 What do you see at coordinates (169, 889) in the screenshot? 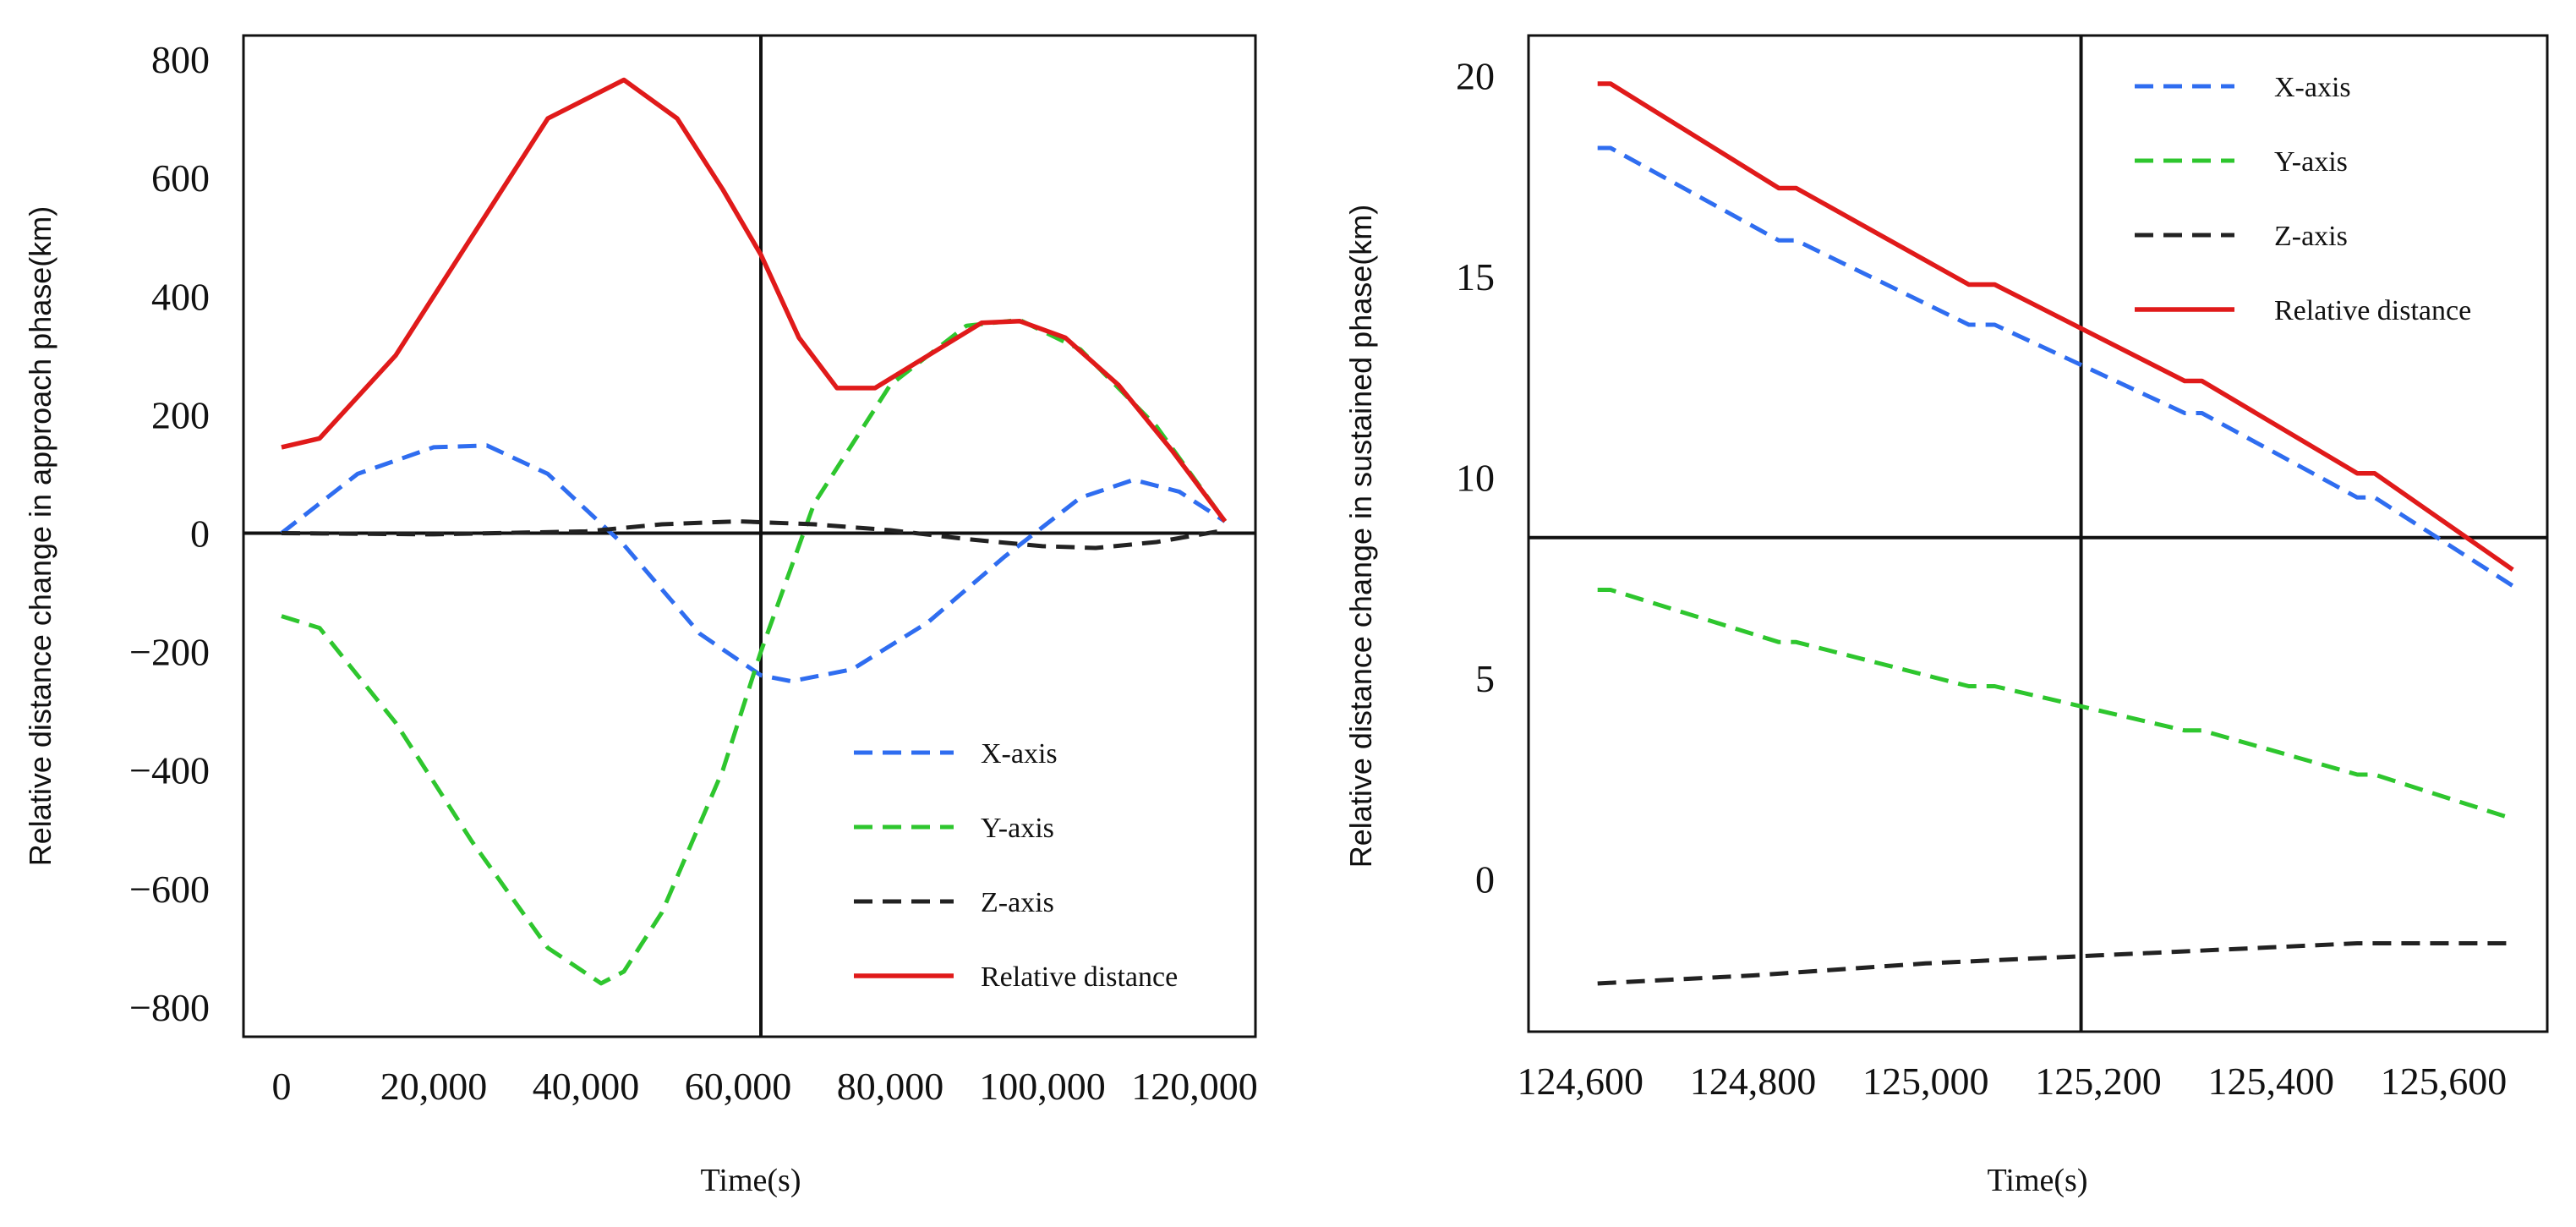
I see `approach-y-tick-label: −600` at bounding box center [169, 889].